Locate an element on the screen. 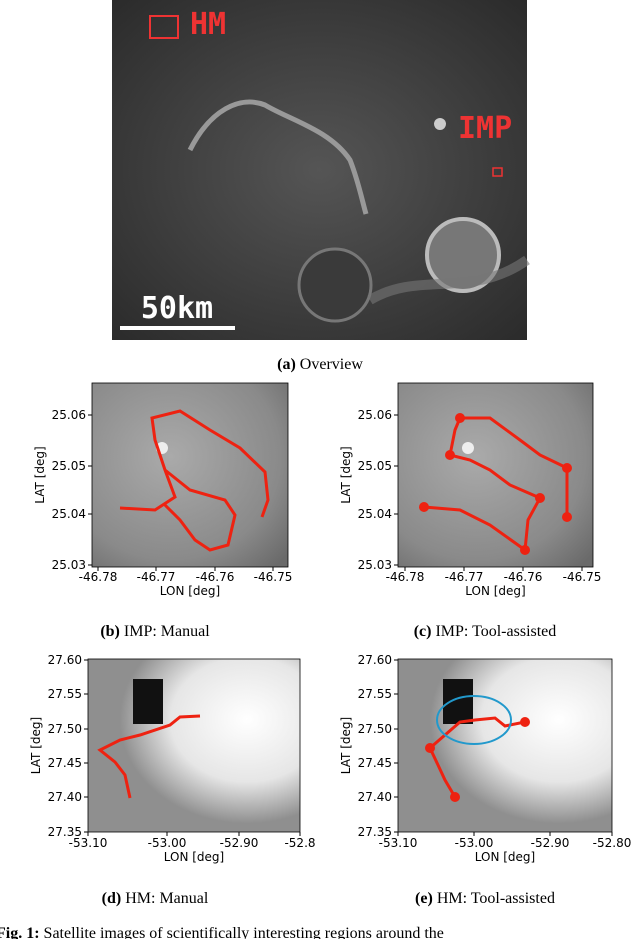 The height and width of the screenshot is (939, 640). caption-text: IMP: Manual is located at coordinates (167, 631).